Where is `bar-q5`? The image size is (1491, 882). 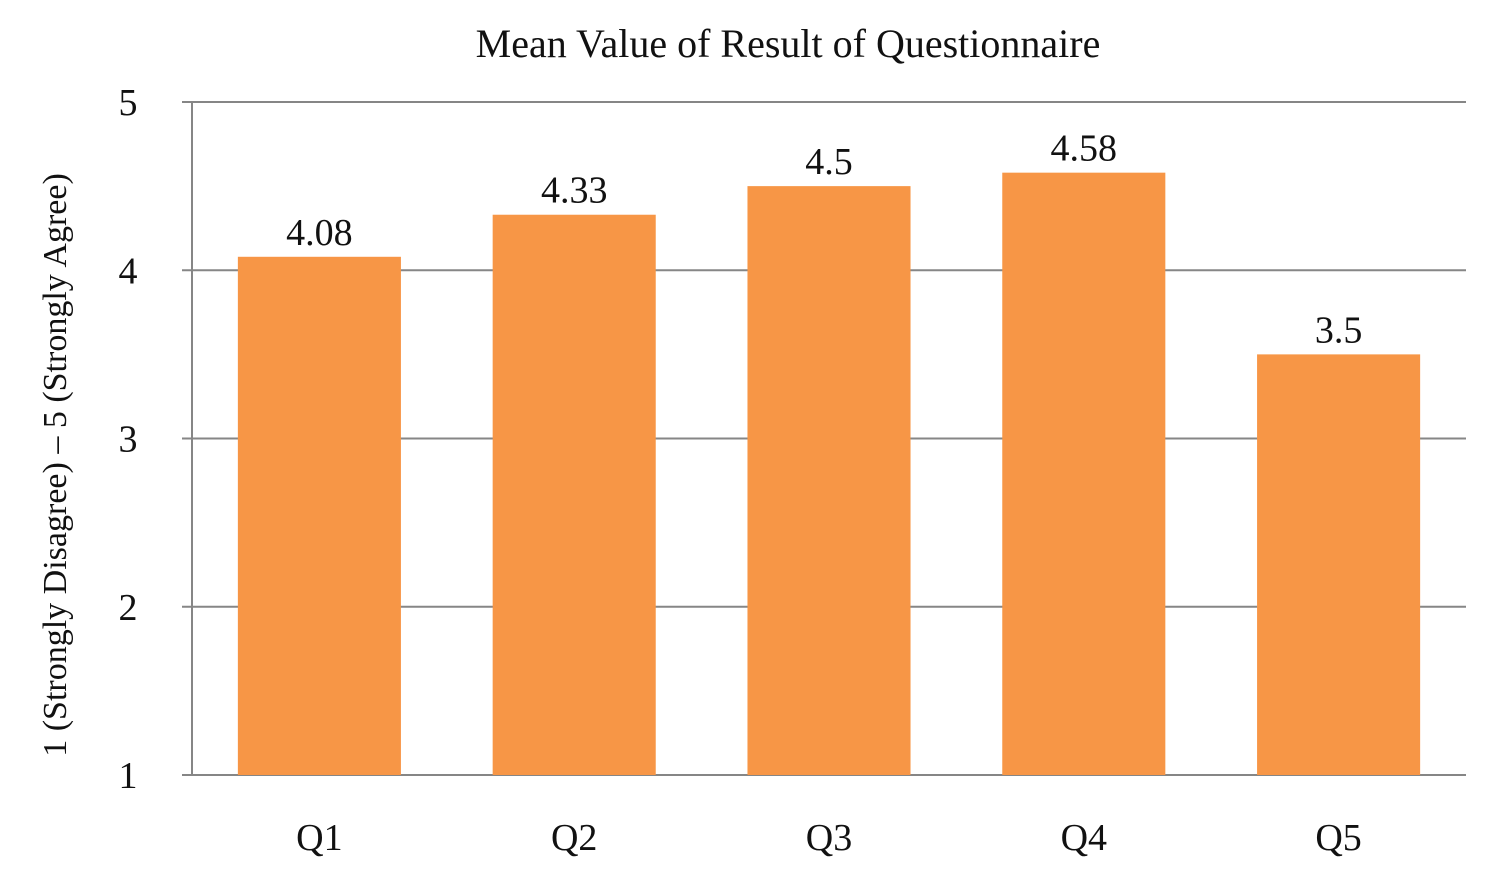 bar-q5 is located at coordinates (1339, 564).